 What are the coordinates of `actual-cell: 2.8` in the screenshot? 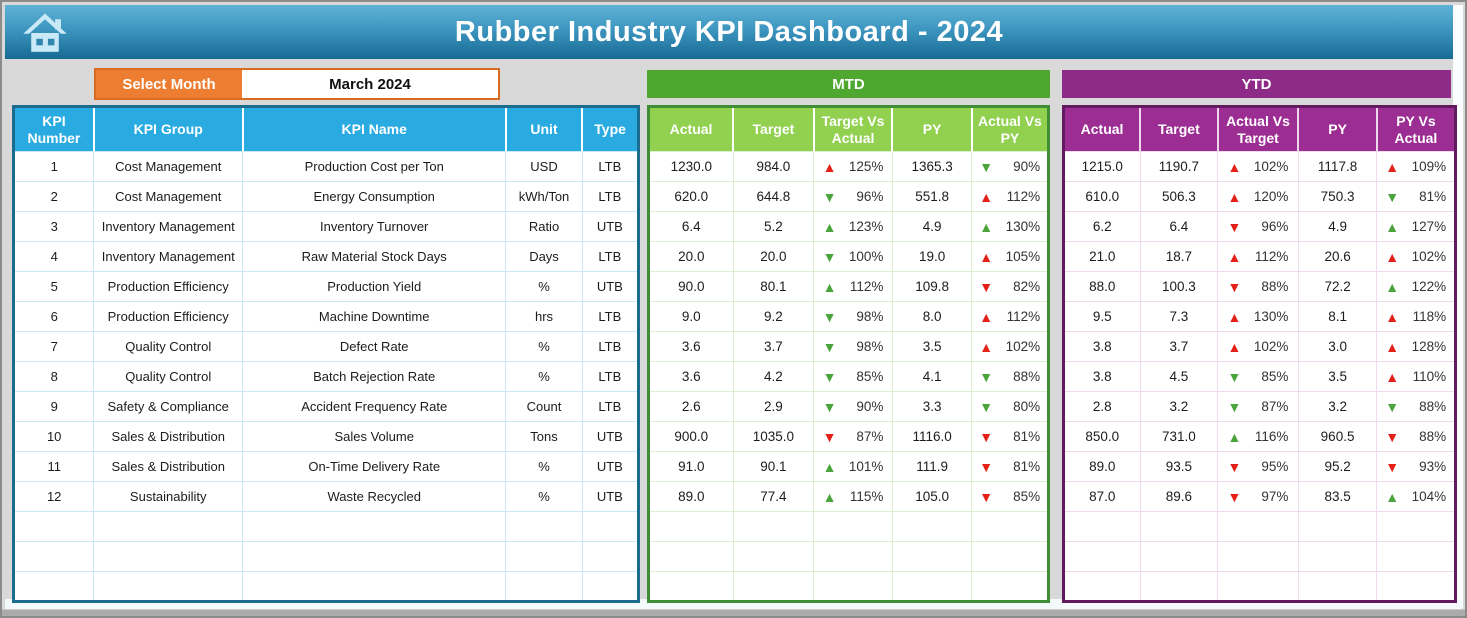 It's located at (1102, 406).